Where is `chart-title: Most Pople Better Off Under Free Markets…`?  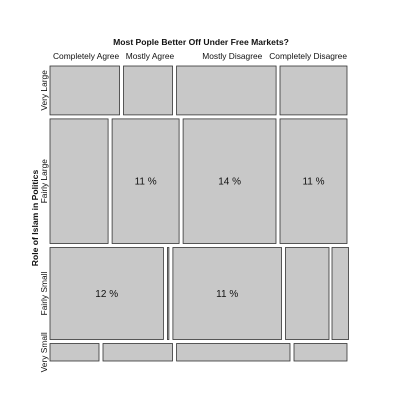 chart-title: Most Pople Better Off Under Free Markets… is located at coordinates (201, 42).